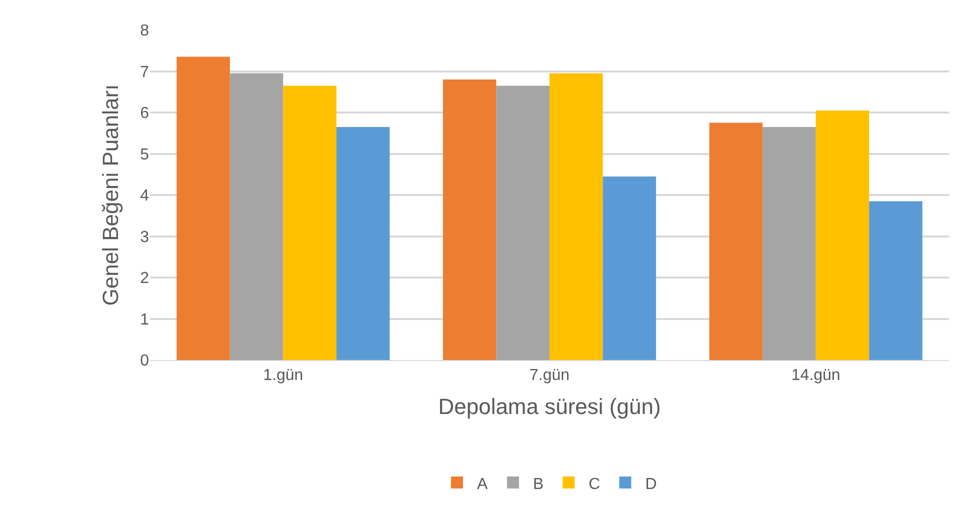  I want to click on y-tick-label: 0, so click(145, 361).